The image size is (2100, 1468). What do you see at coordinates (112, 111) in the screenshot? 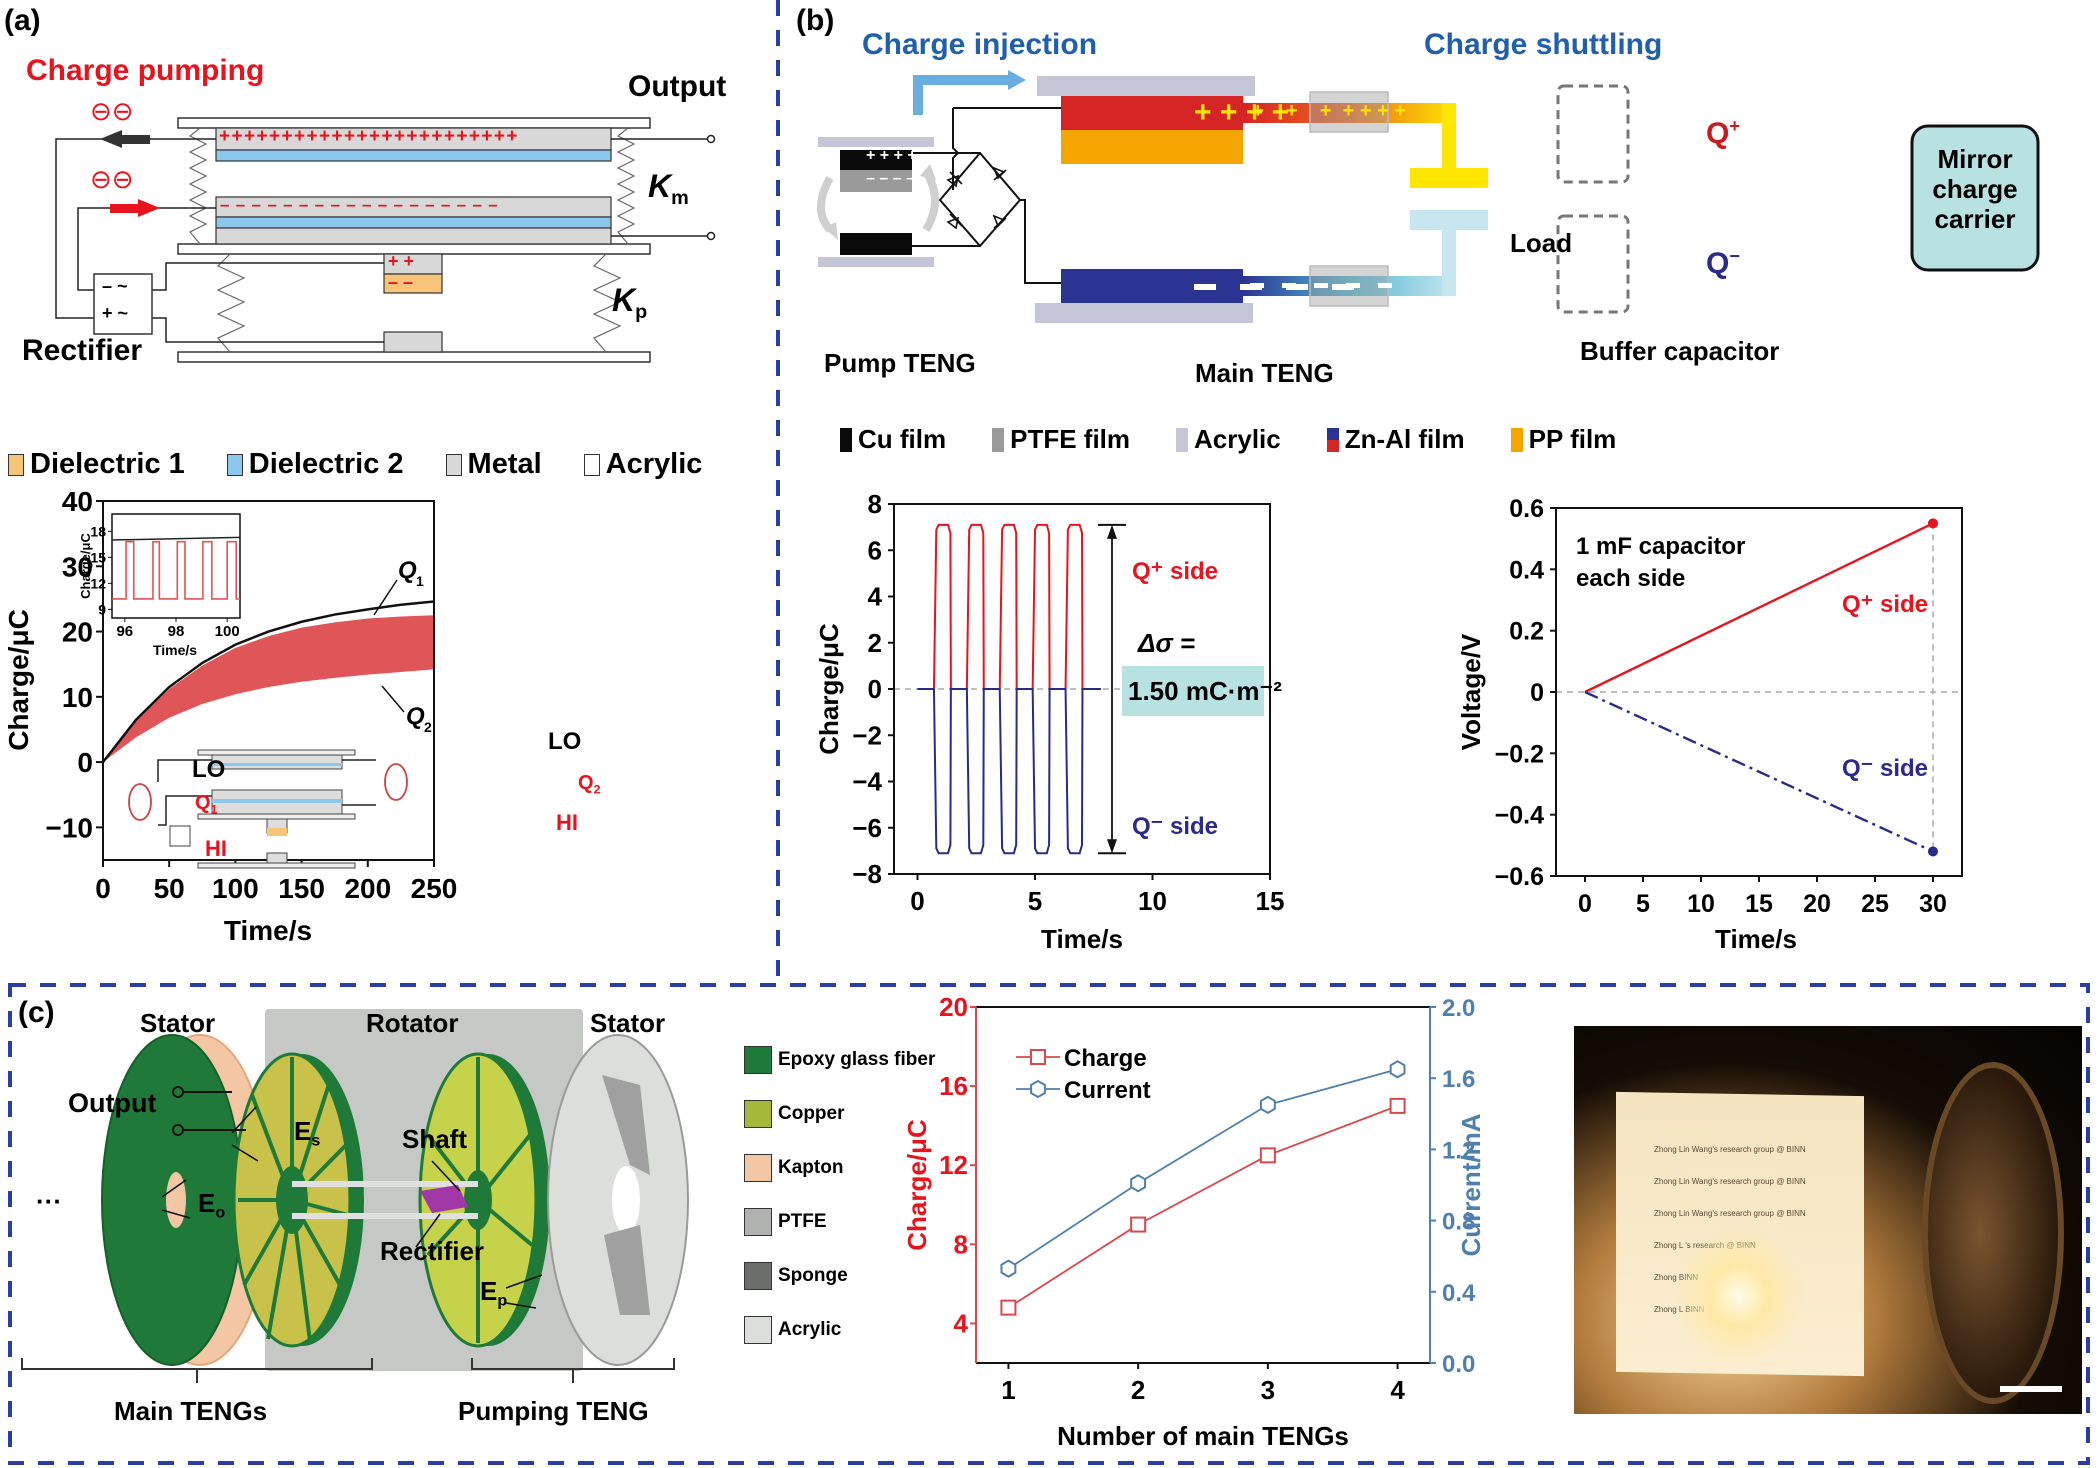
I see `electron-icon-top: ⊖⊖` at bounding box center [112, 111].